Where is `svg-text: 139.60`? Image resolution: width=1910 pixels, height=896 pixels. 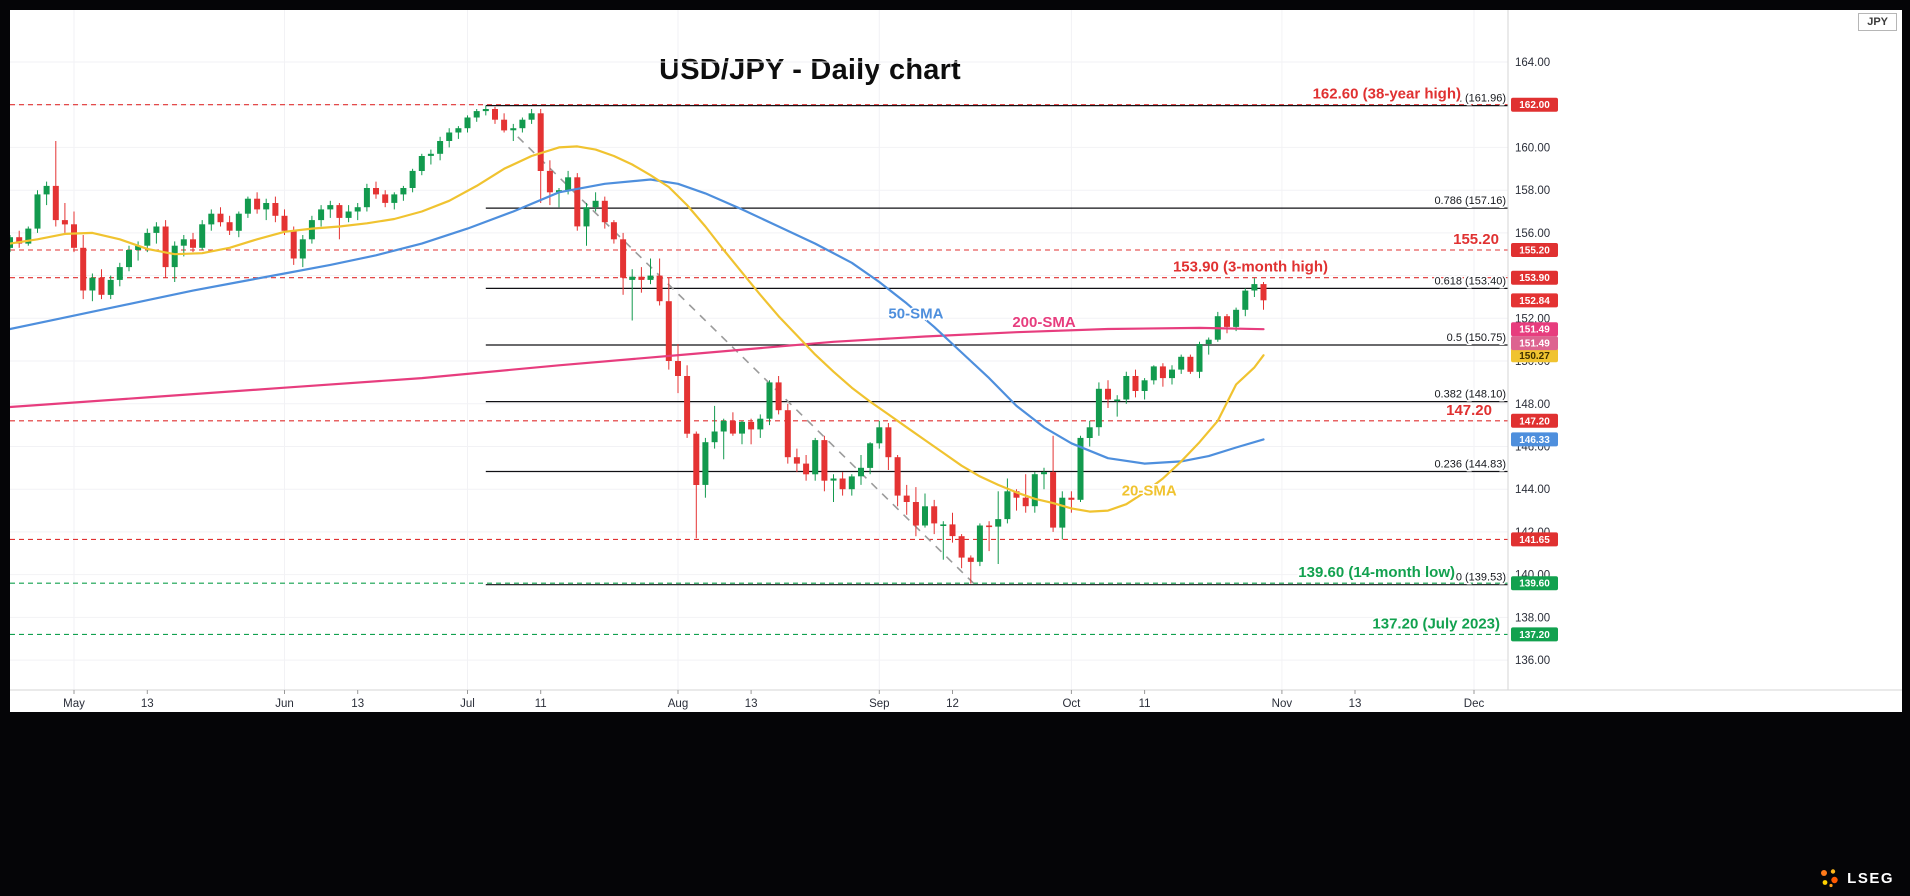
svg-text: 139.60 is located at coordinates (1534, 584).